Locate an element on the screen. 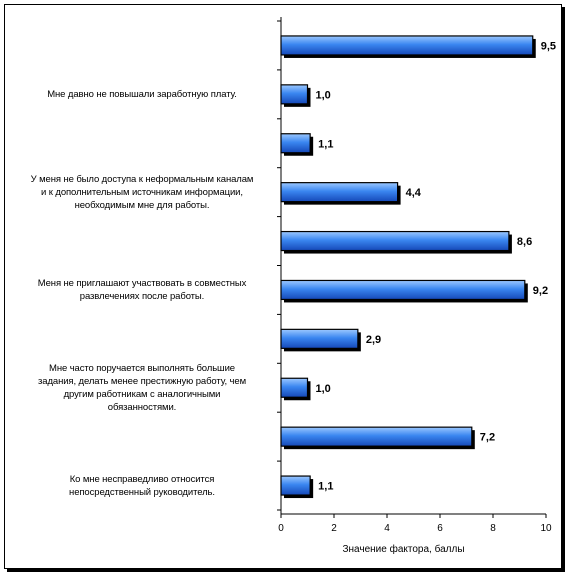 The image size is (567, 574). x-tick-label: 2 is located at coordinates (334, 528).